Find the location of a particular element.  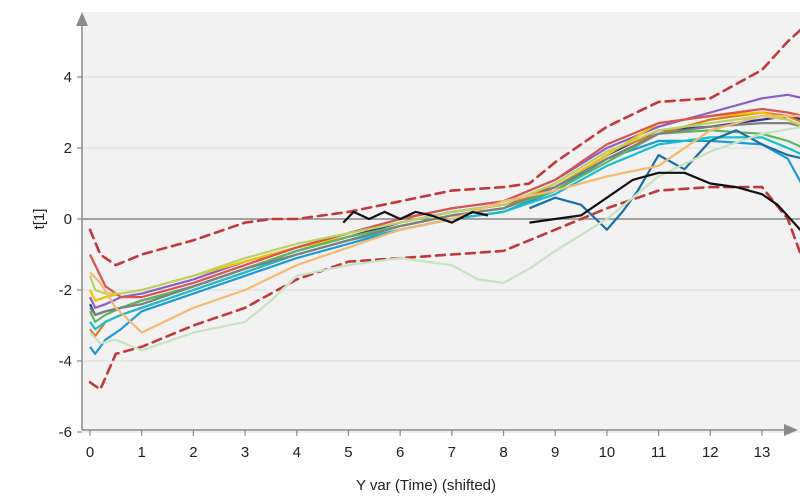

x-tick-label: 9 is located at coordinates (555, 452).